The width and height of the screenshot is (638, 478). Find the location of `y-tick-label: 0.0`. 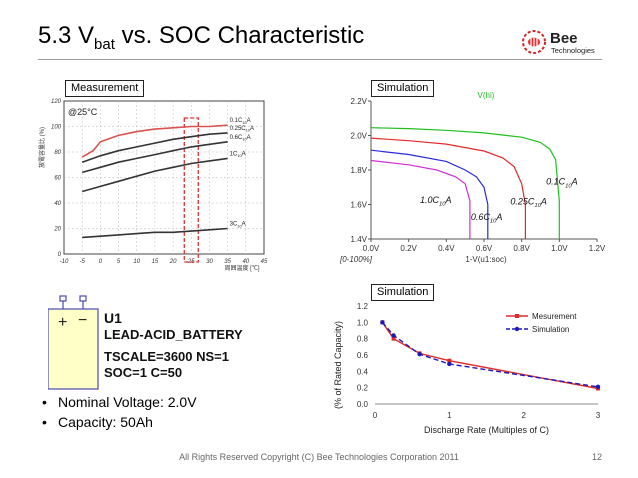

y-tick-label: 0.0 is located at coordinates (363, 404).